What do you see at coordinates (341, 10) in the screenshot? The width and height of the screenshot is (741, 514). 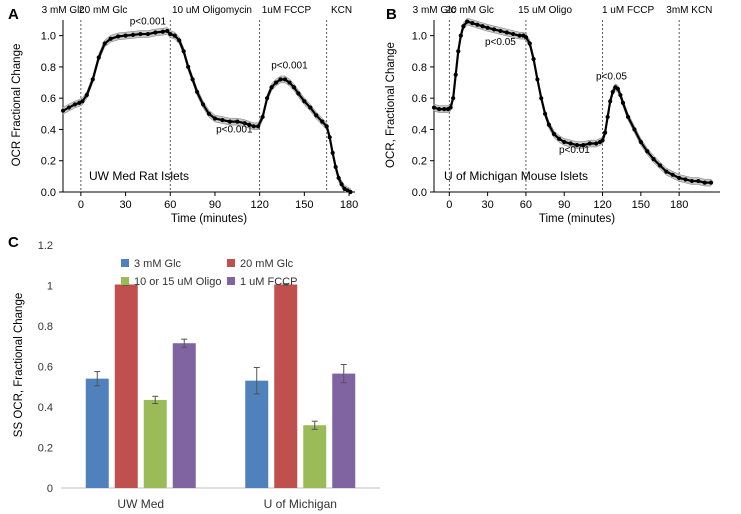 I see `event-label: KCN` at bounding box center [341, 10].